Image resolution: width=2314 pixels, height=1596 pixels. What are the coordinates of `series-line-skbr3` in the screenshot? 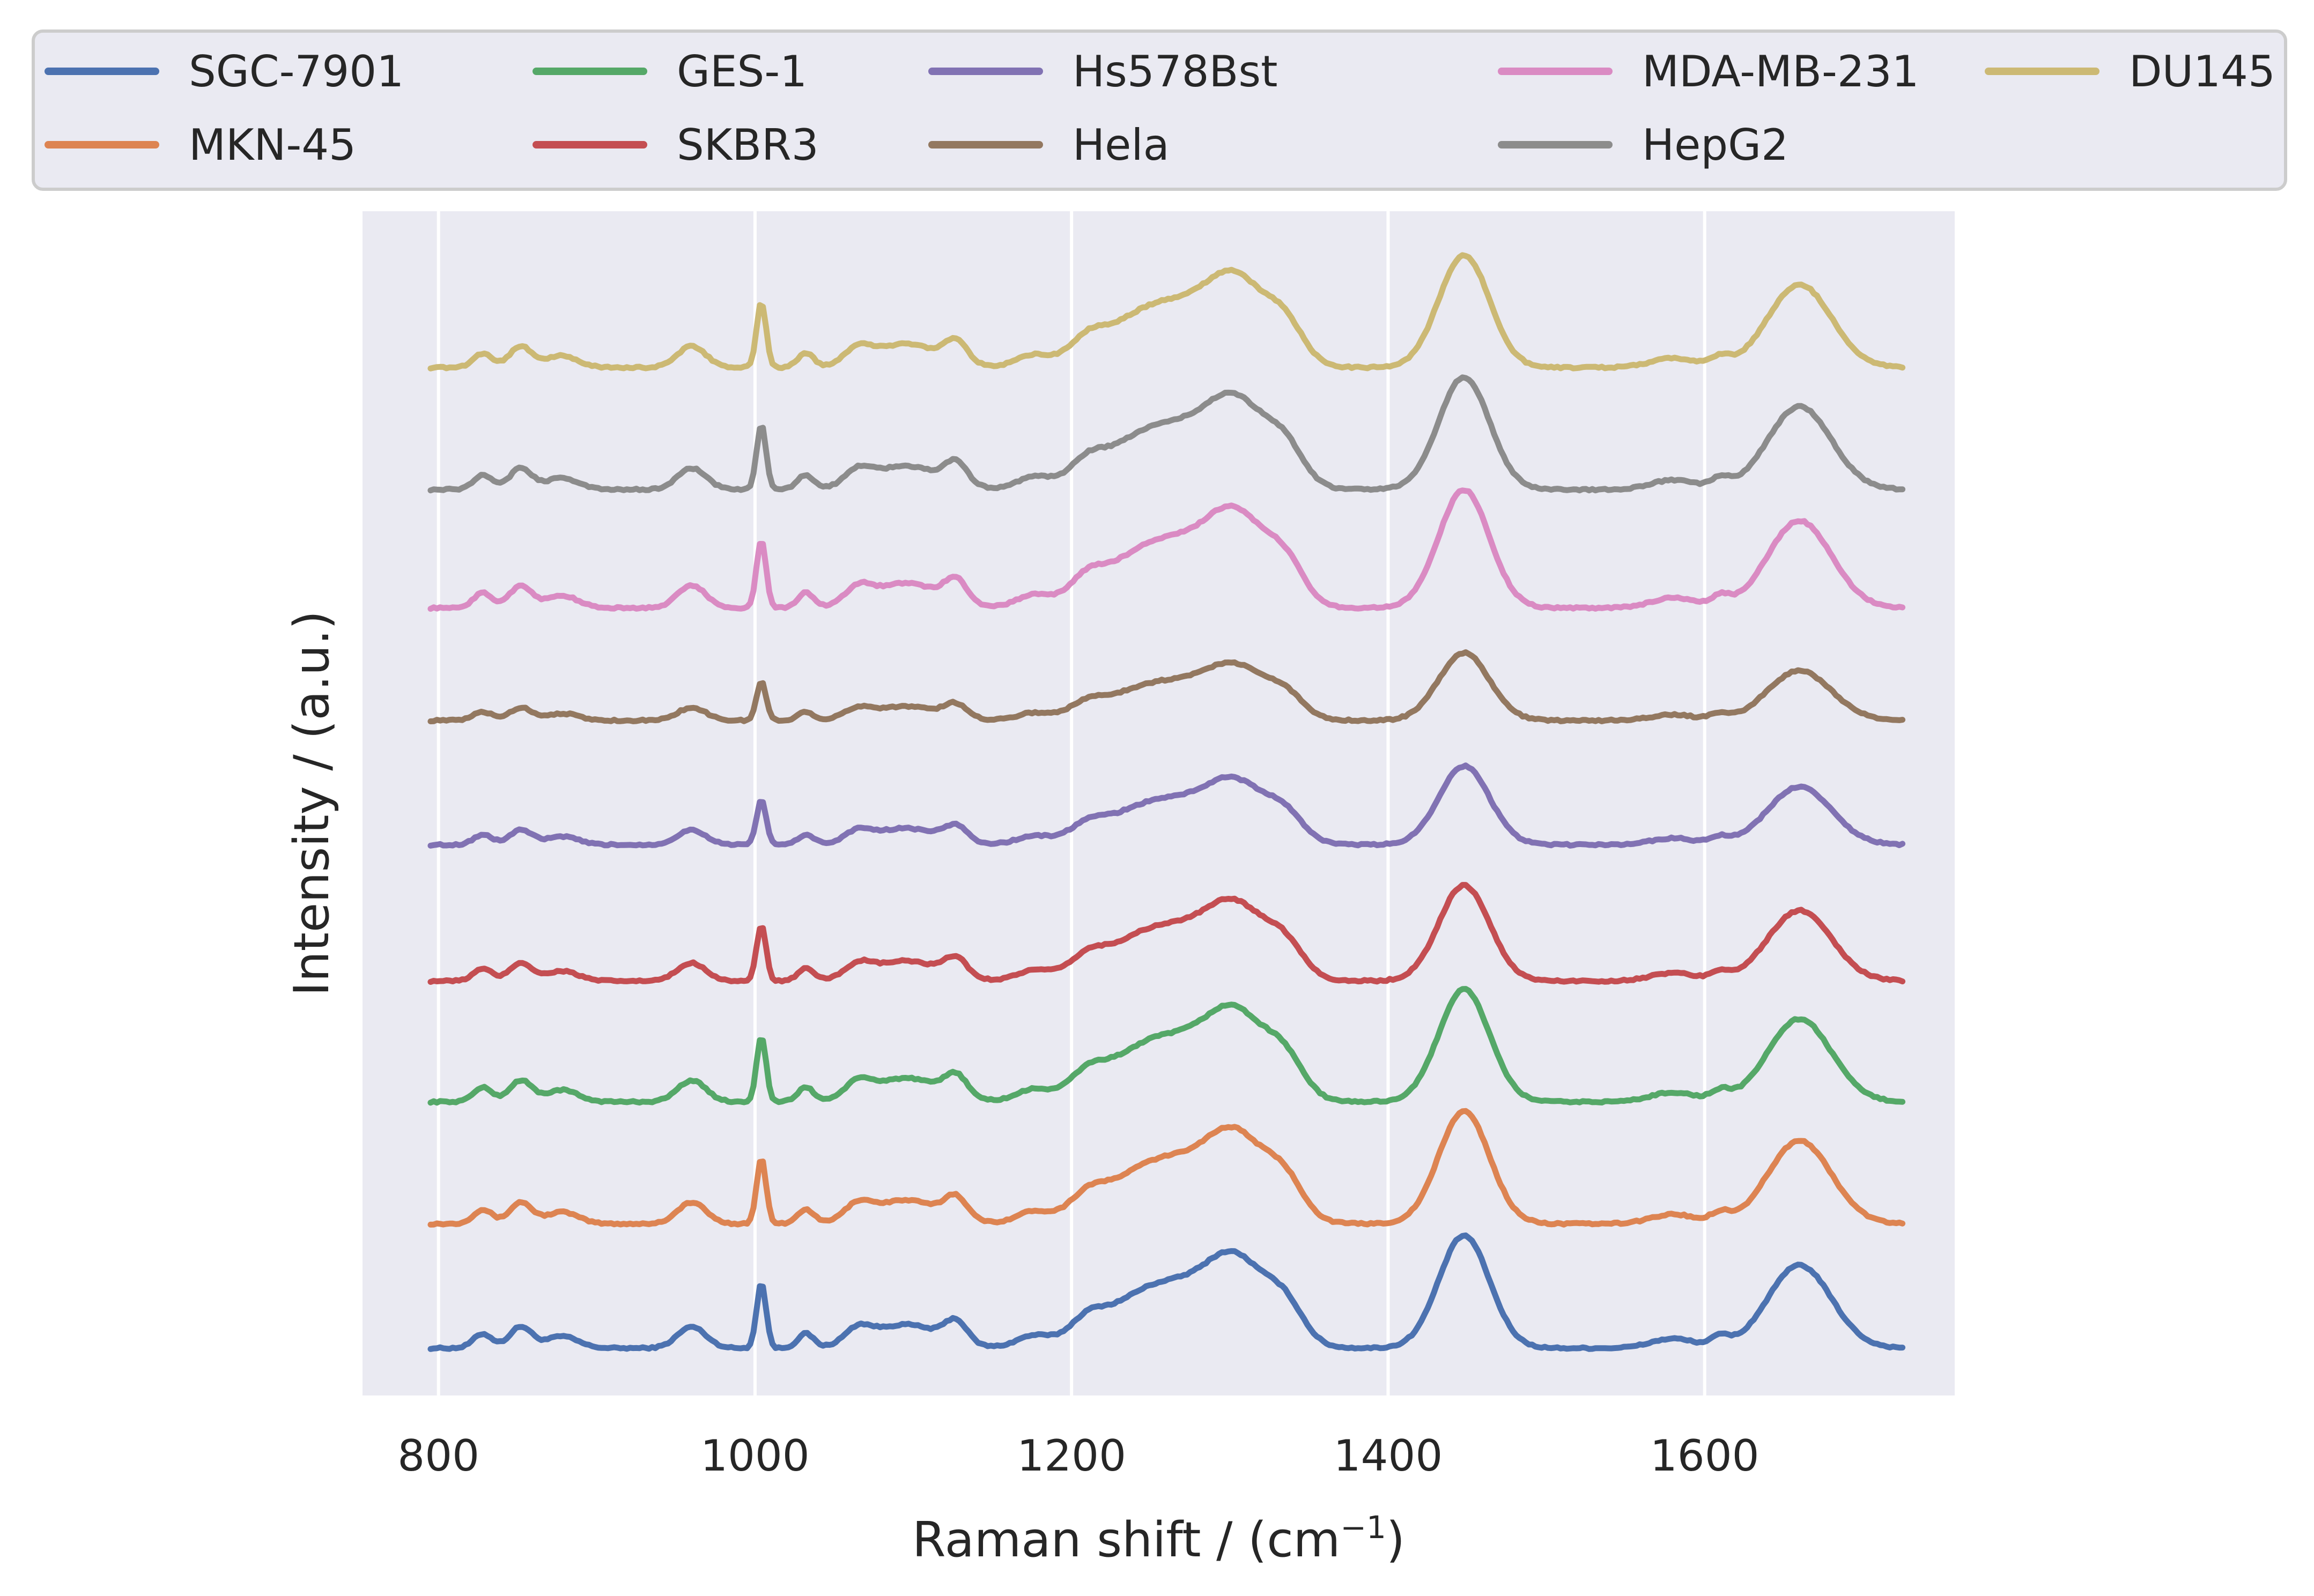 It's located at (1166, 934).